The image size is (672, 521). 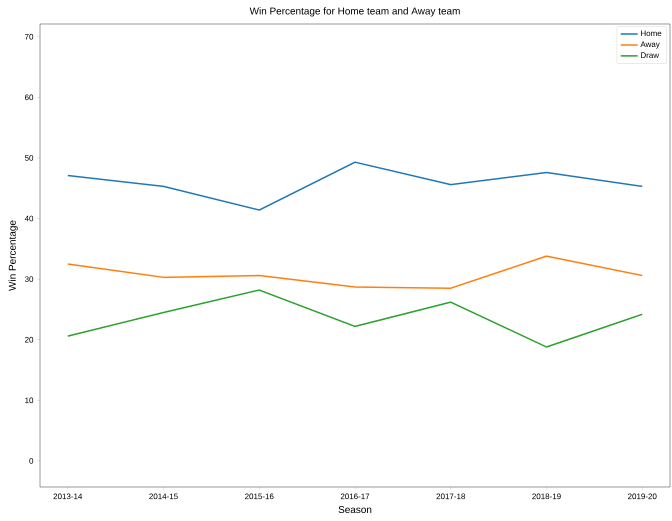 I want to click on x-axis-title: Season, so click(x=355, y=510).